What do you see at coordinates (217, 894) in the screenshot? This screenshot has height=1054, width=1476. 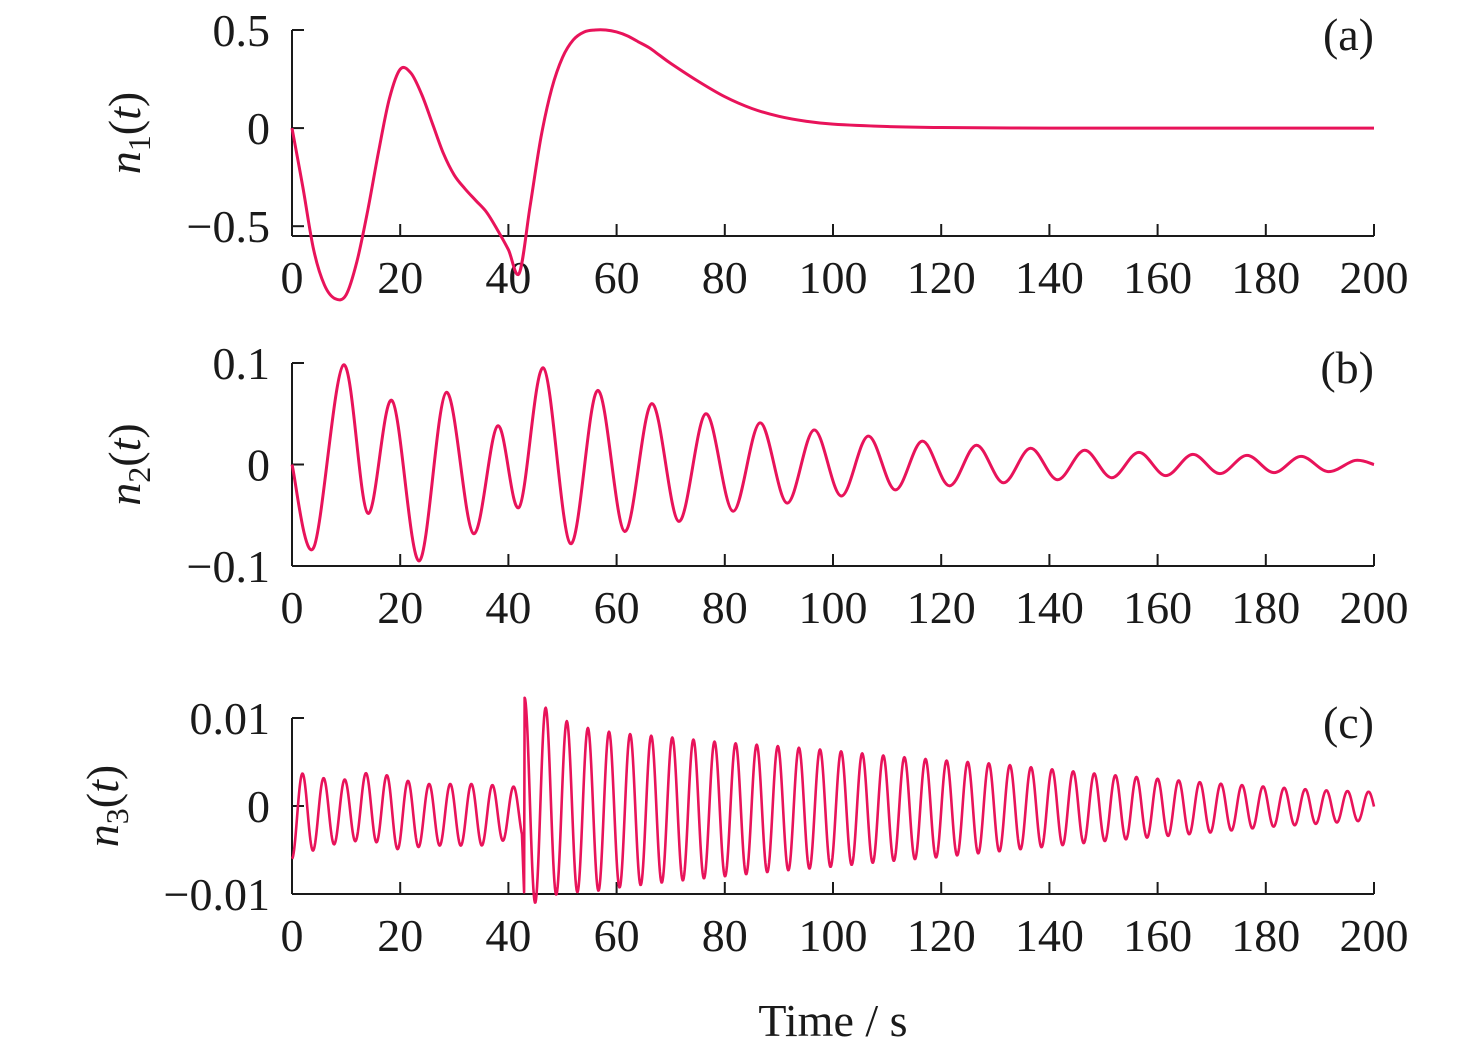 I see `y-tick-label: −0.01` at bounding box center [217, 894].